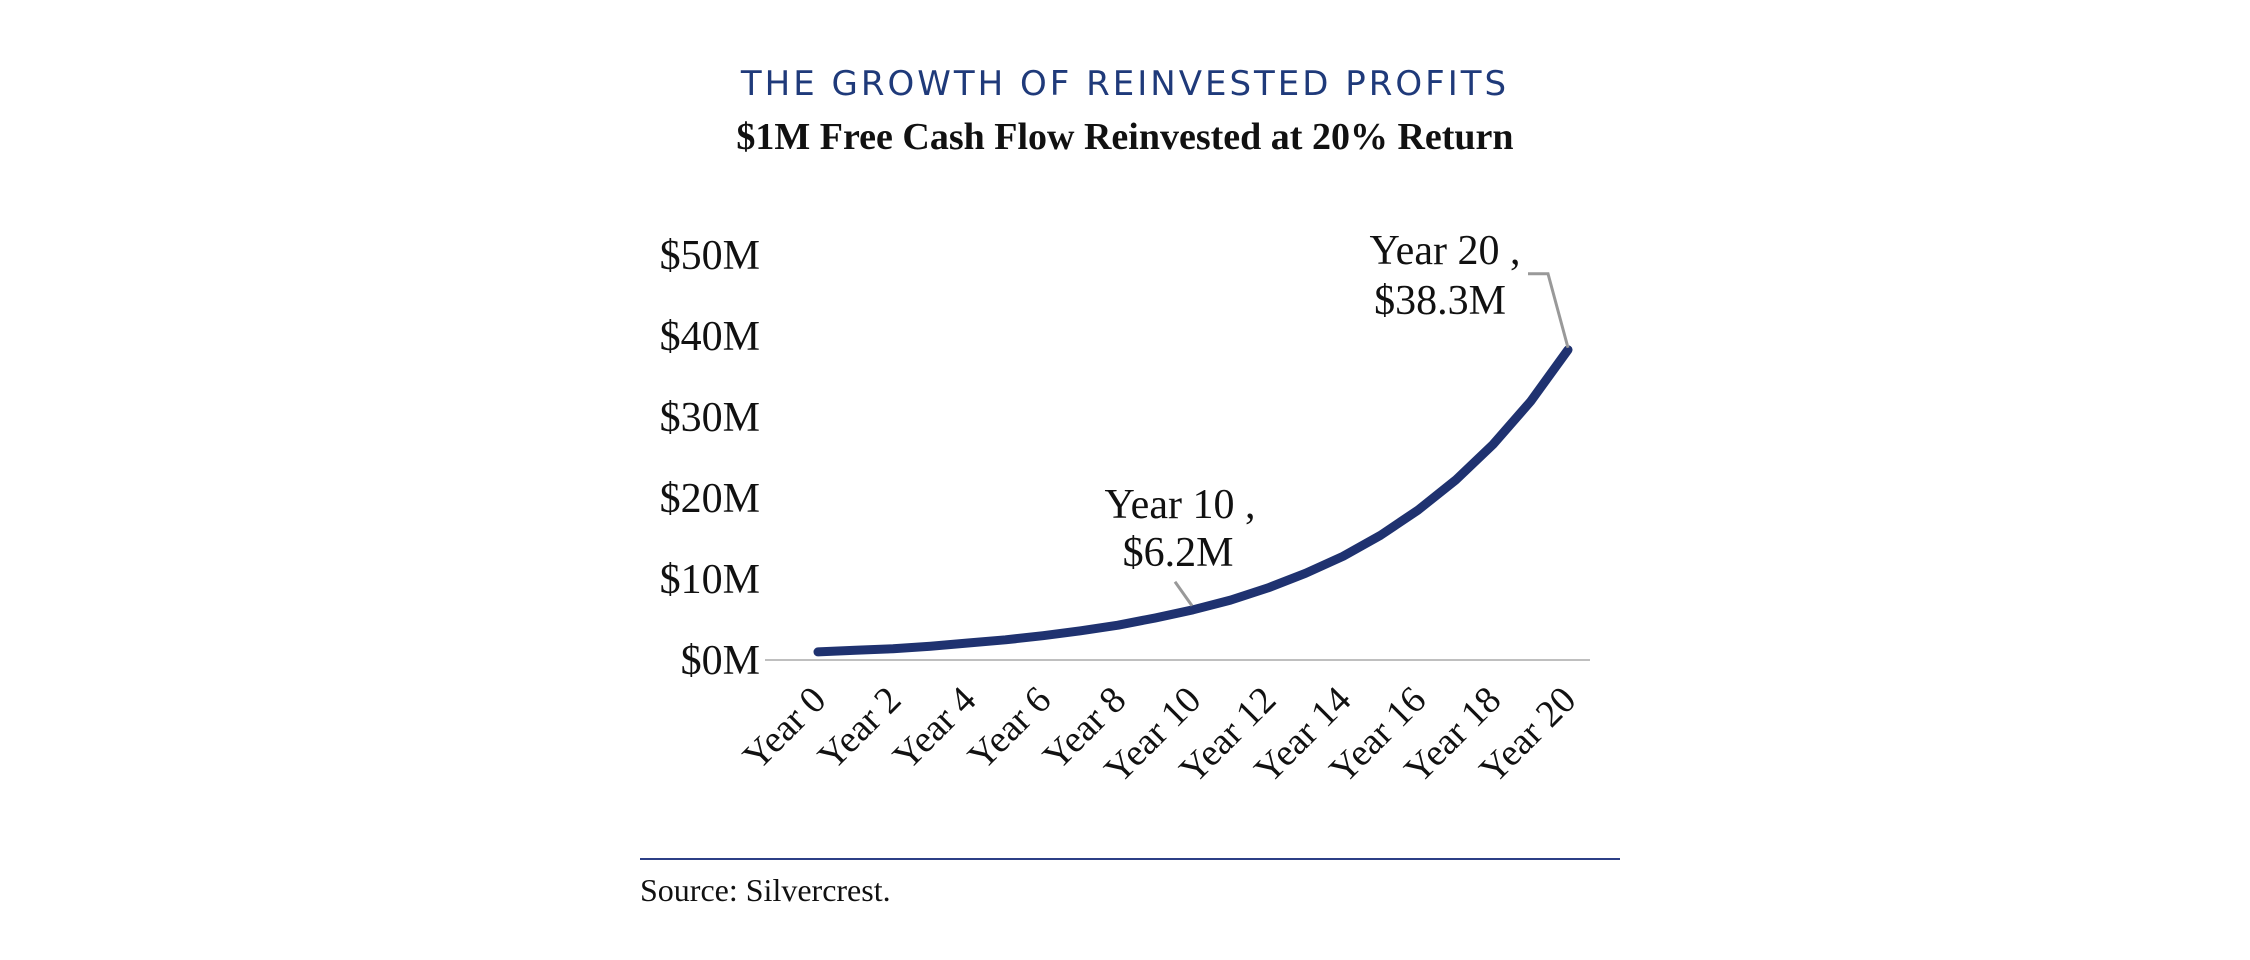  Describe the element at coordinates (1183, 593) in the screenshot. I see `annotation-leader-year10` at that location.